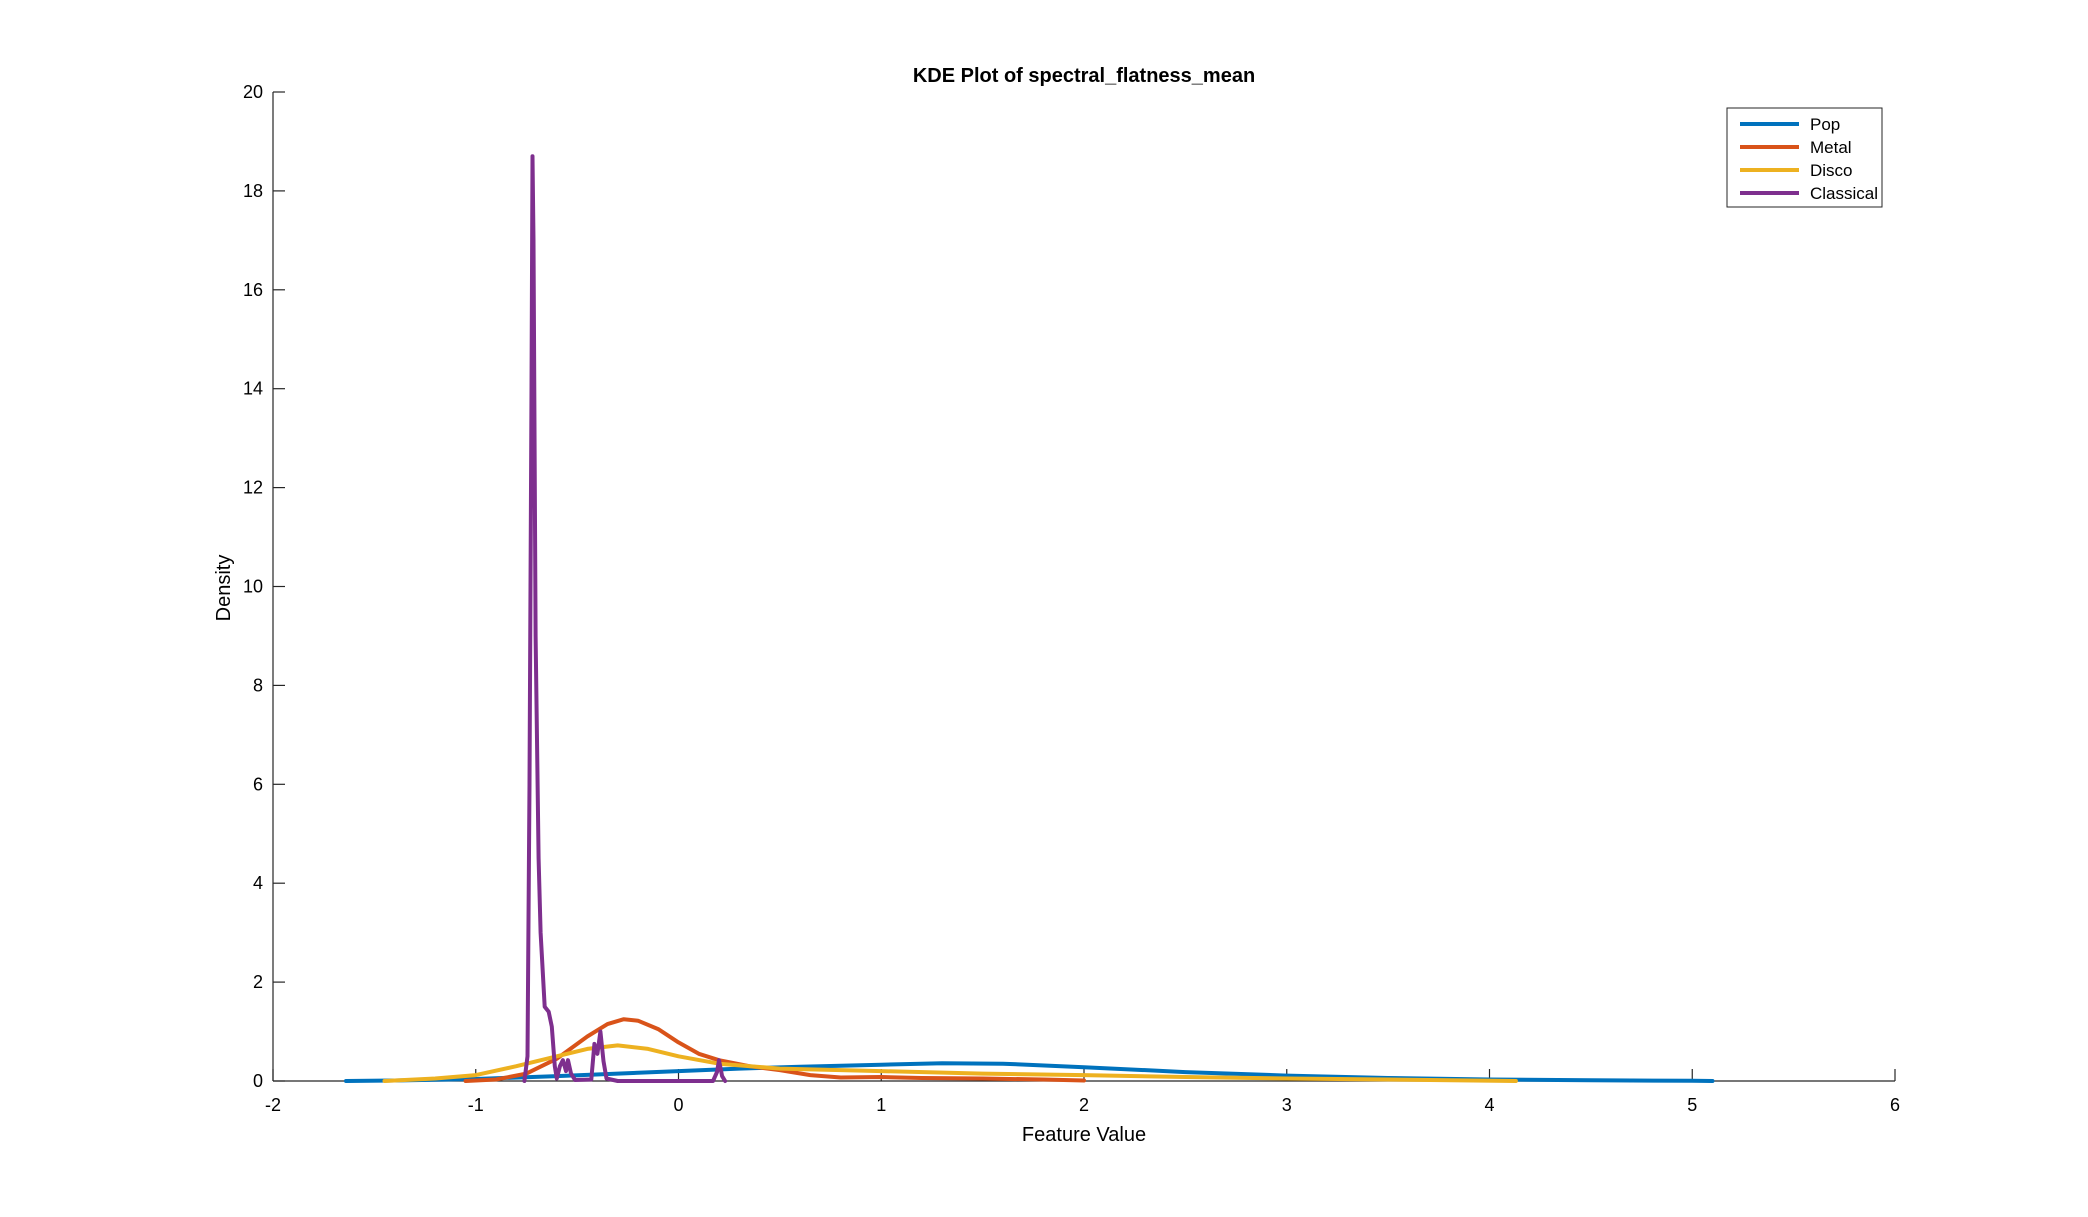  I want to click on x-tick-label: 0, so click(678, 1105).